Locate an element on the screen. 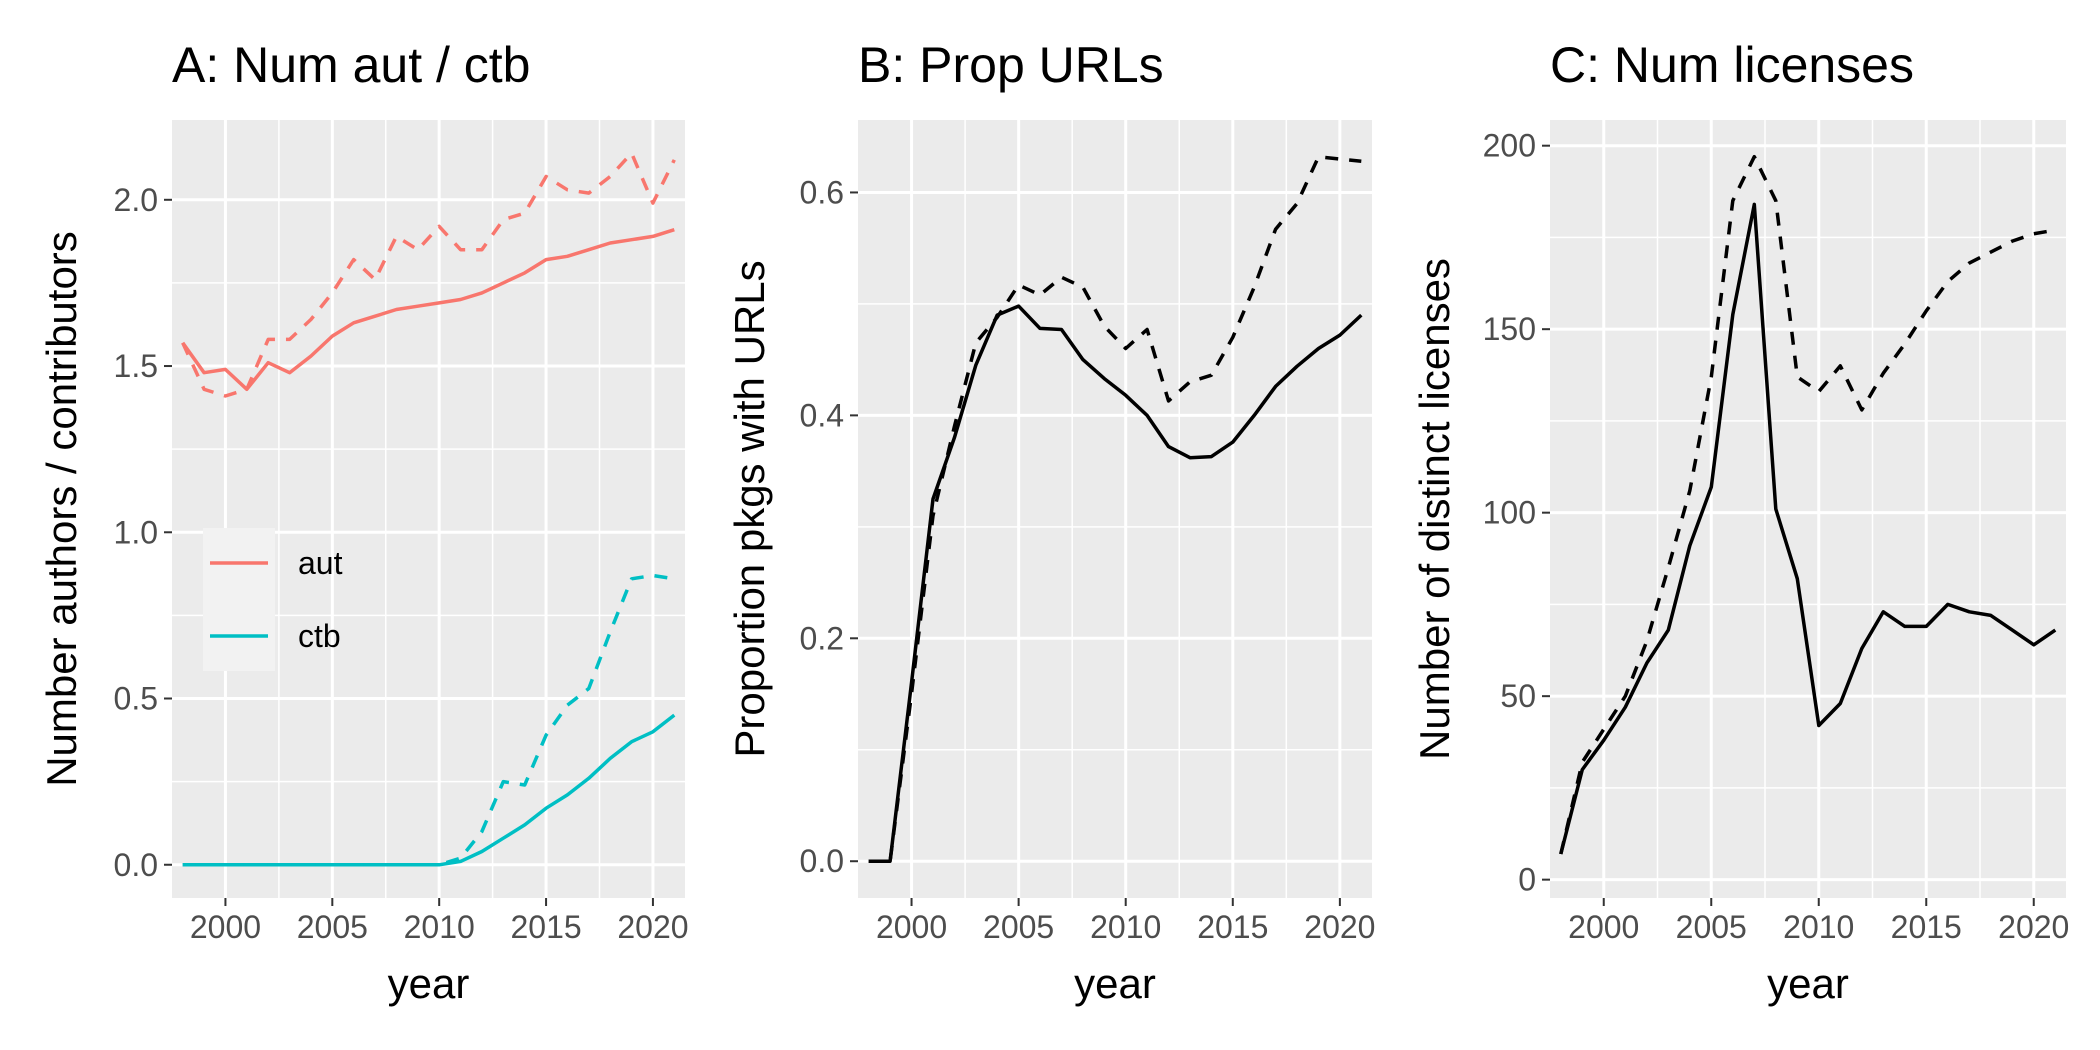 This screenshot has width=2100, height=1050. panel-b-x-tick-label: 2020 is located at coordinates (1339, 927).